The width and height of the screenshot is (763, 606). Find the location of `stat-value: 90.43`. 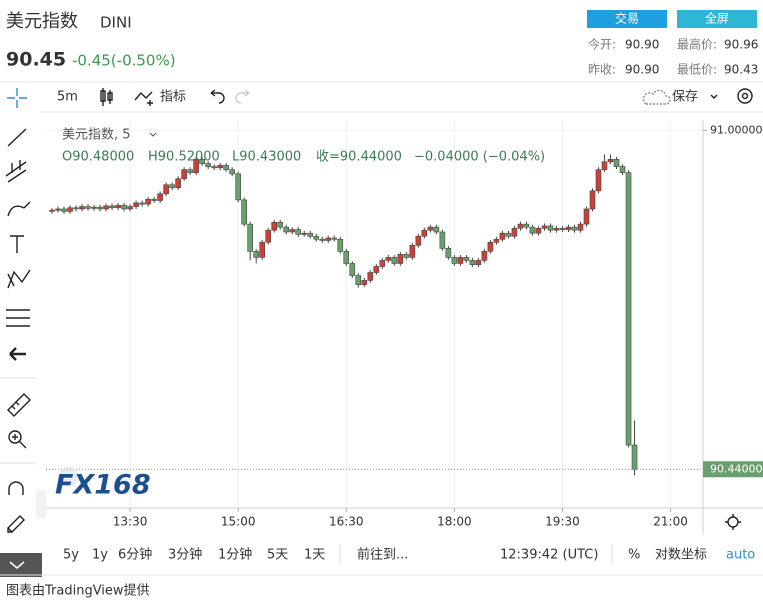

stat-value: 90.43 is located at coordinates (741, 70).